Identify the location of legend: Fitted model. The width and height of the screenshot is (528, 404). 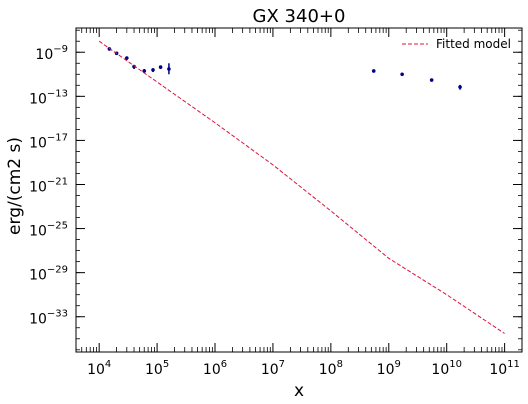
(456, 44).